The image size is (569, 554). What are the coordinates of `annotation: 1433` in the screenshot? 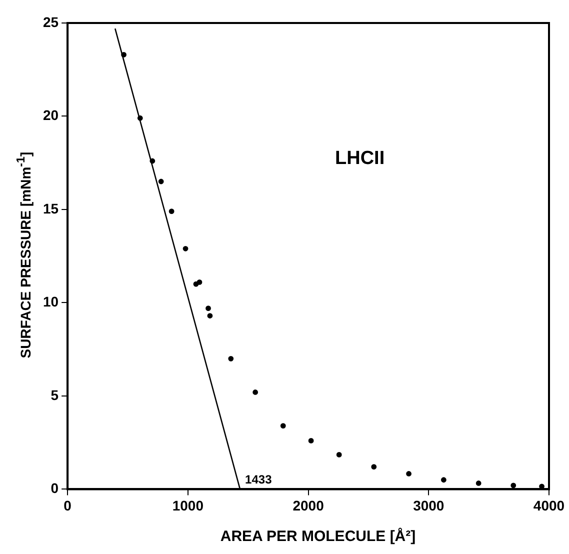 It's located at (258, 479).